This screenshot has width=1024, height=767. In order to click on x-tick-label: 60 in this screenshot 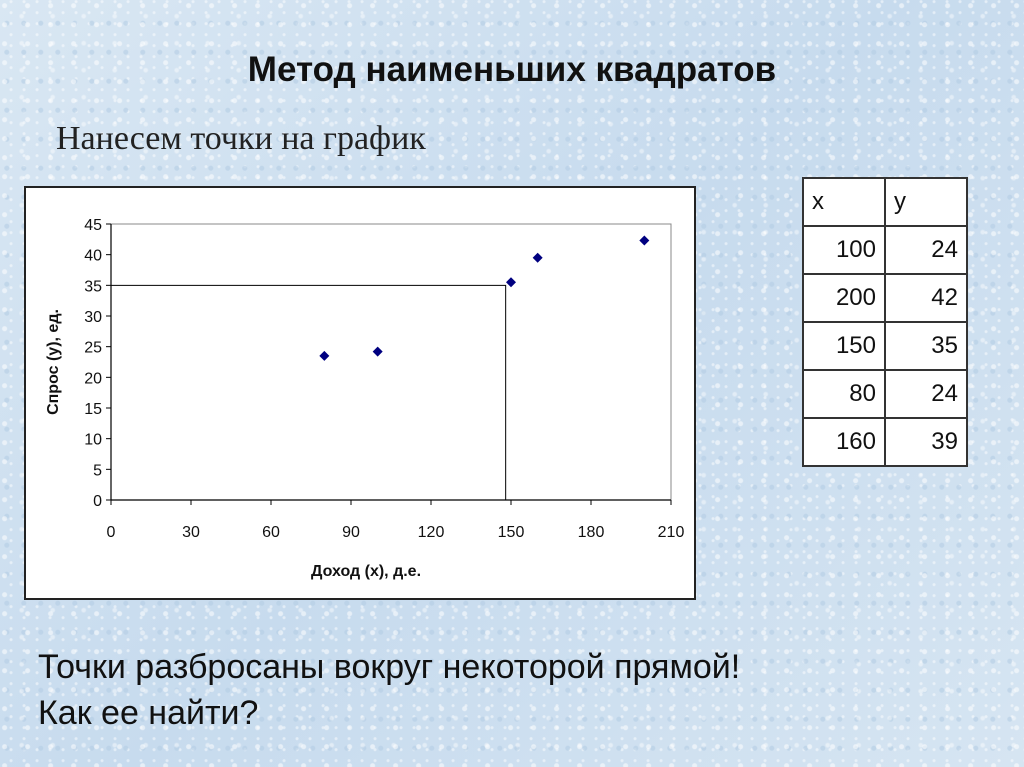, I will do `click(271, 532)`.